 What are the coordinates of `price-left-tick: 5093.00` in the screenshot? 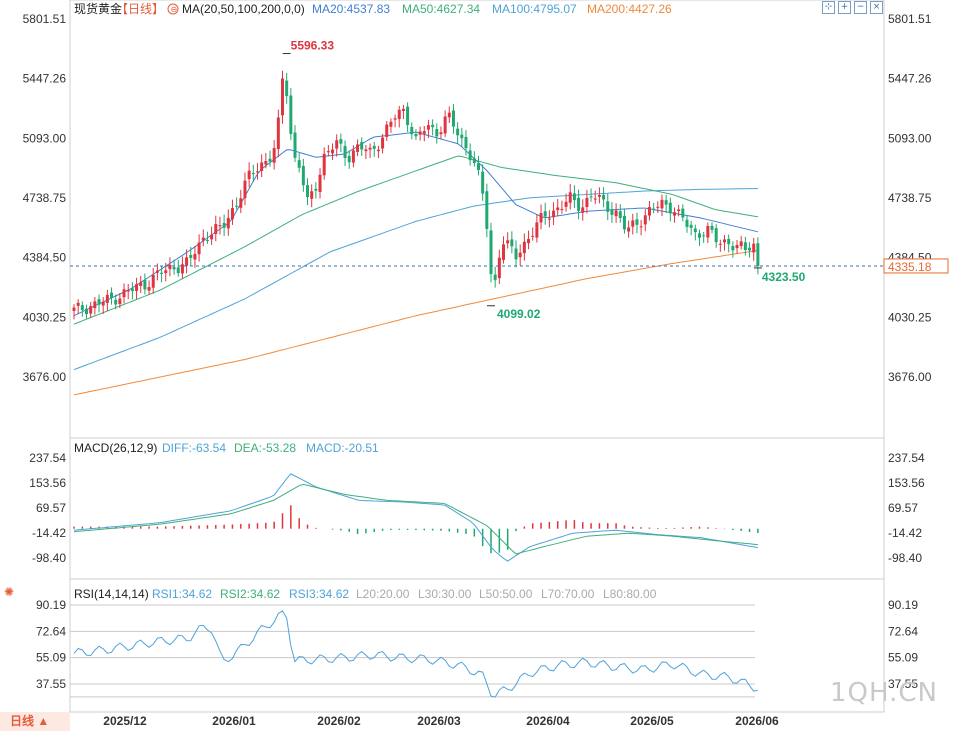 It's located at (45, 138).